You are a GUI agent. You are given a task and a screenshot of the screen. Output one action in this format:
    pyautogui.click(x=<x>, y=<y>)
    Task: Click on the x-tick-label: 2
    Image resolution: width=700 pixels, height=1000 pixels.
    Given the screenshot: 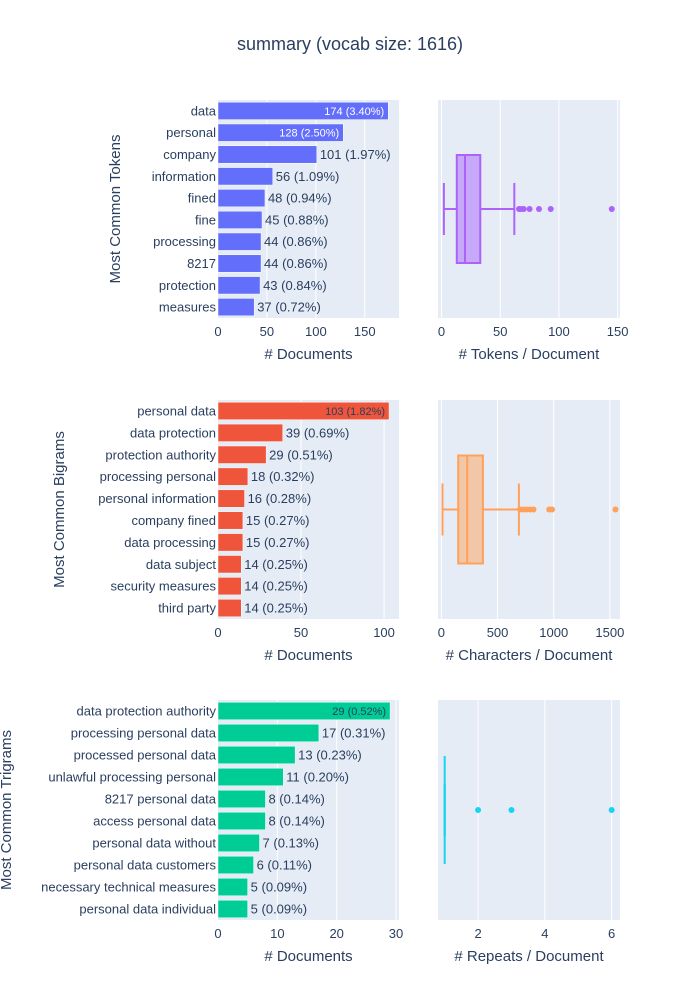 What is the action you would take?
    pyautogui.click(x=477, y=933)
    